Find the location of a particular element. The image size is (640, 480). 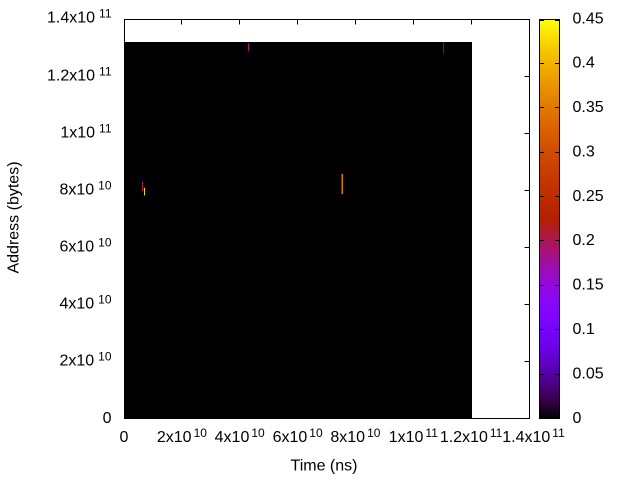

svg-text: 0.25 is located at coordinates (588, 196).